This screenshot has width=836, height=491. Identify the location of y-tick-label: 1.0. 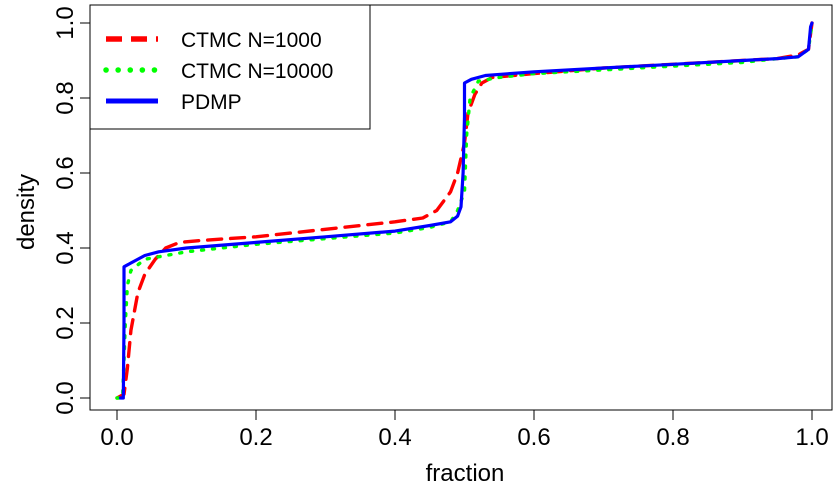
(65, 22).